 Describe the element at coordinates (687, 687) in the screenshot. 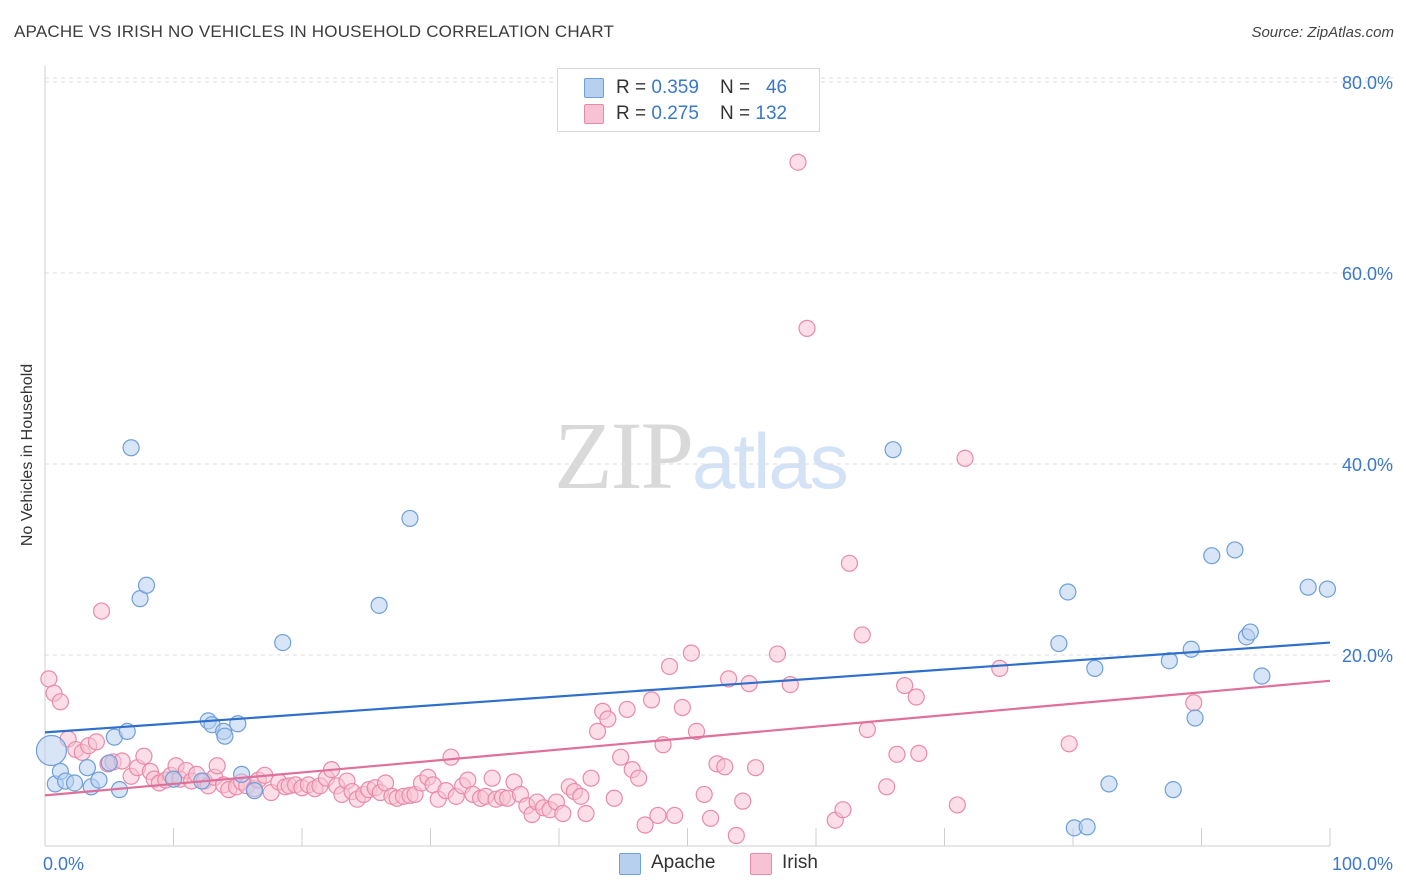

I see `apache-trend-line` at that location.